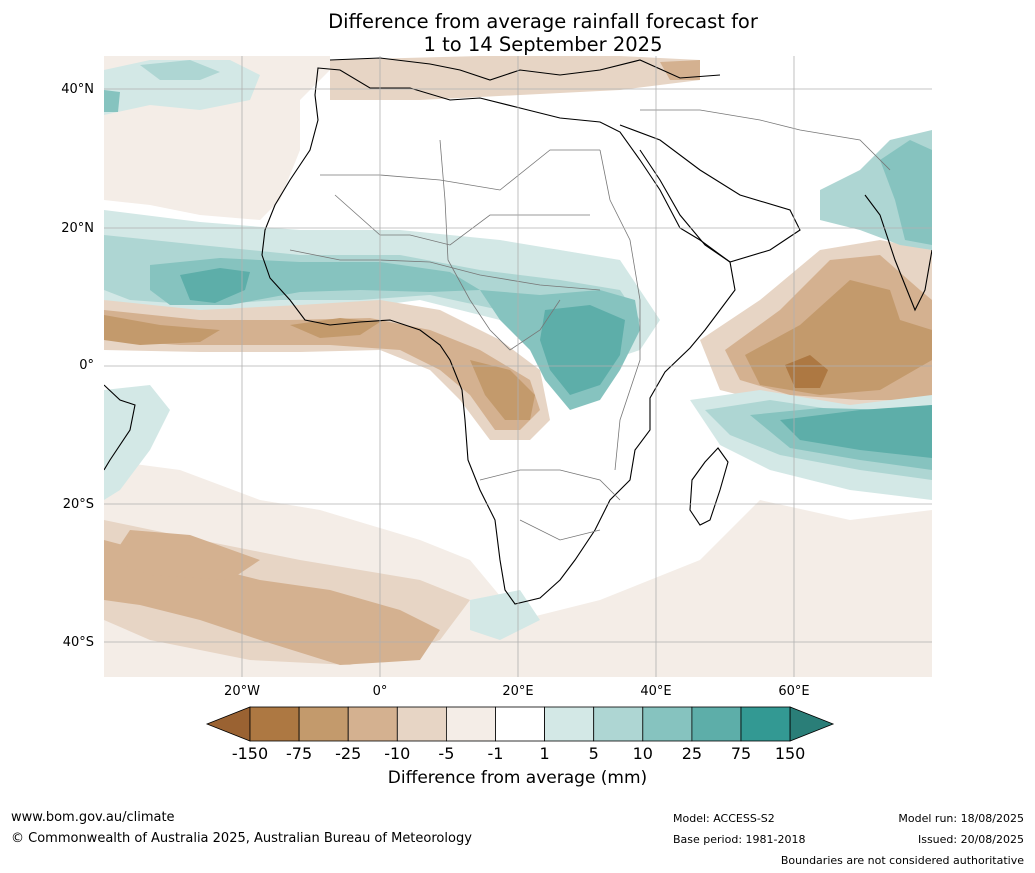 The width and height of the screenshot is (1035, 873). Describe the element at coordinates (642, 753) in the screenshot. I see `colorbar-tick-label: 10` at that location.